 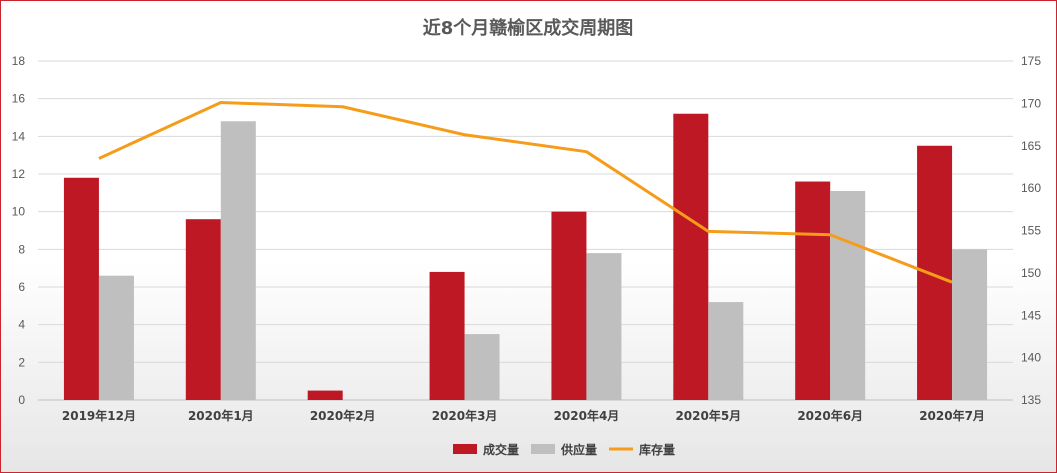 I want to click on legend: 成交量 供应量 库存量, so click(x=564, y=449).